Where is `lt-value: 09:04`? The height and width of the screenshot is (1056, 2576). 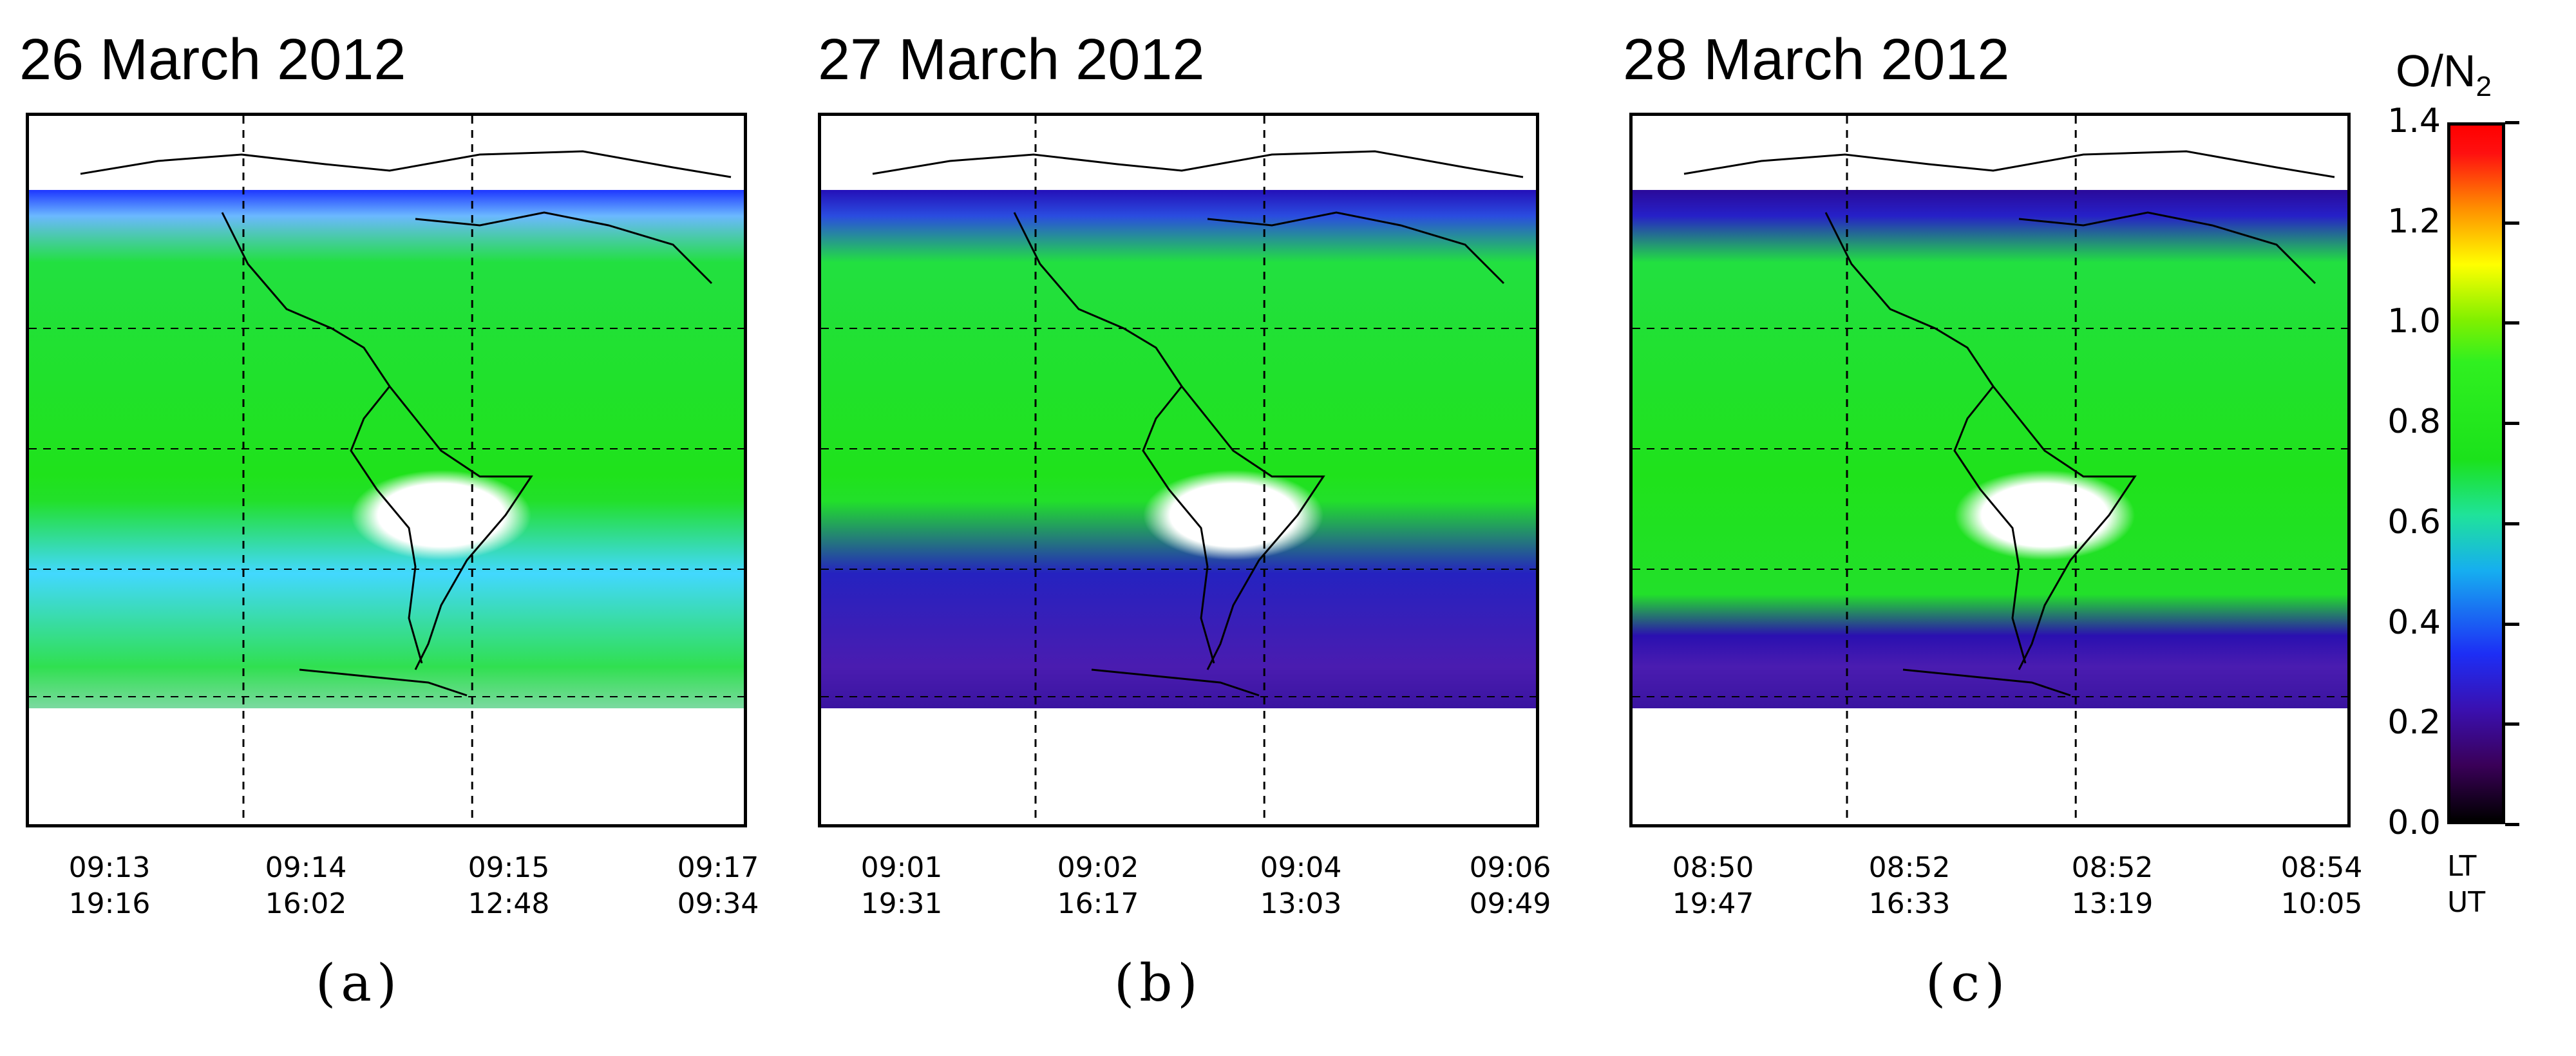 lt-value: 09:04 is located at coordinates (1301, 867).